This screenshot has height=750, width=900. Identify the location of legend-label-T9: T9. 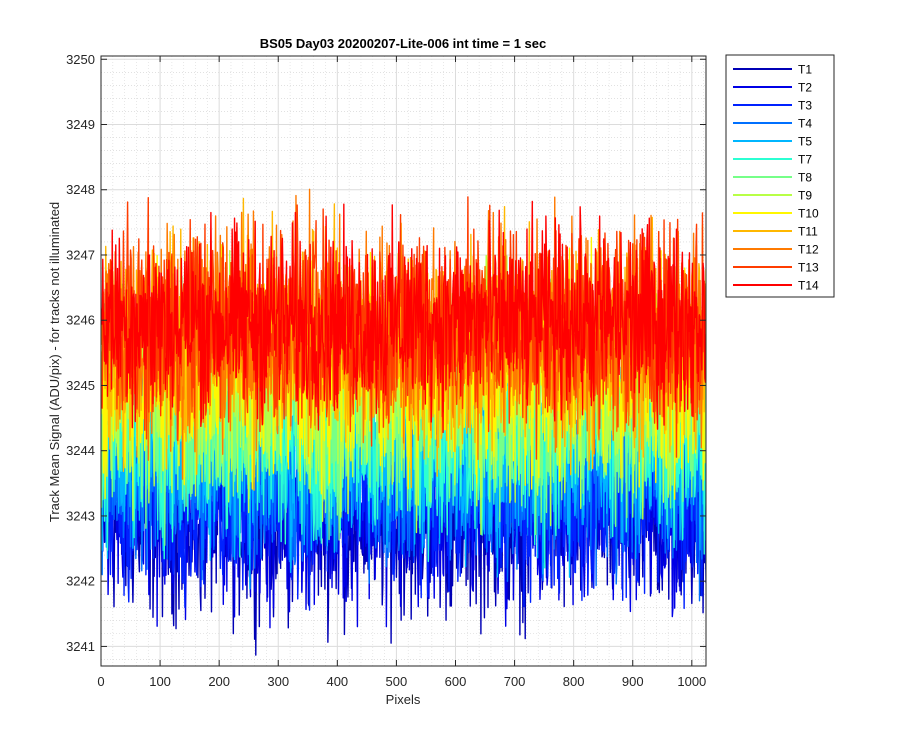
(805, 196).